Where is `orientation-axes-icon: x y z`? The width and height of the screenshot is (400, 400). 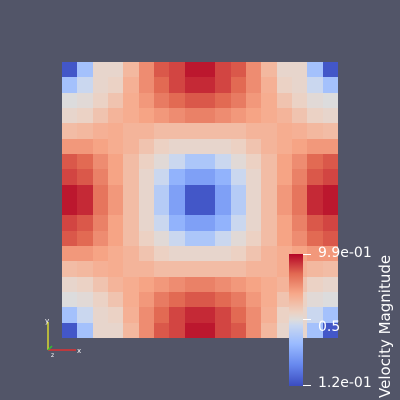
orientation-axes-icon: x y z is located at coordinates (63, 338).